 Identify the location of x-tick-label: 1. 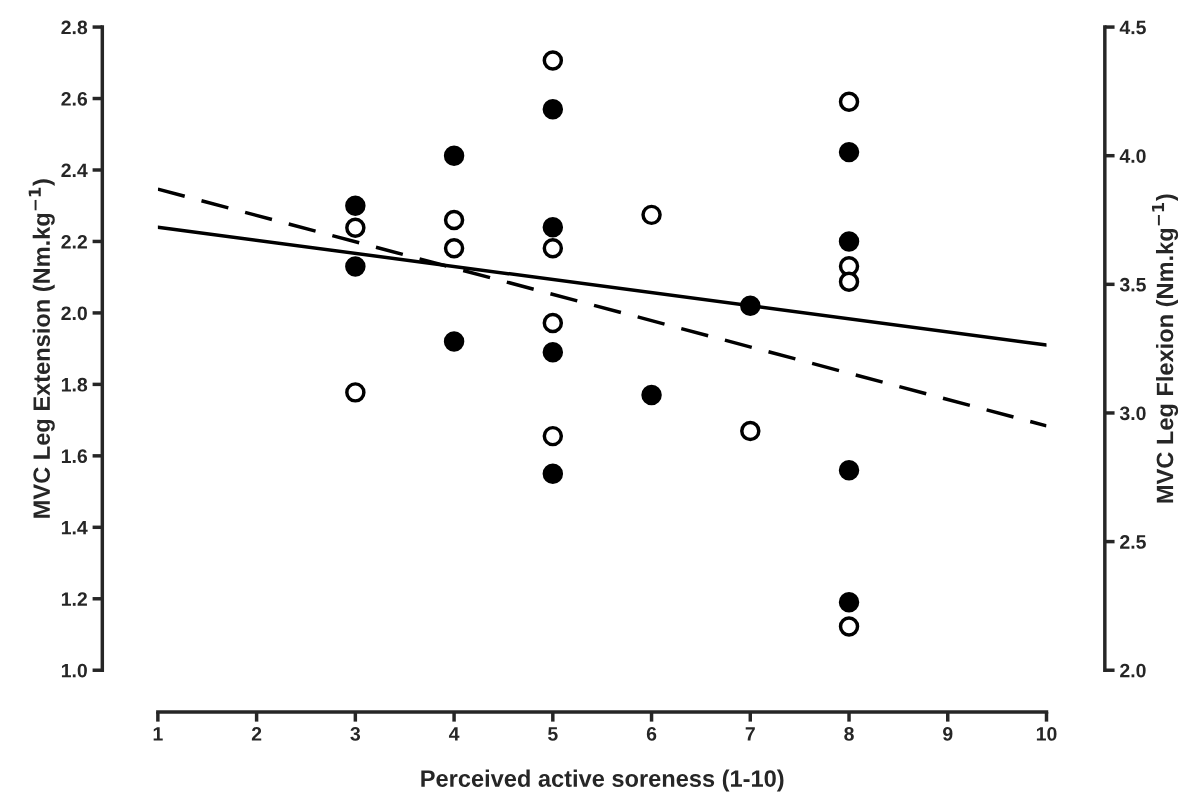
(158, 734).